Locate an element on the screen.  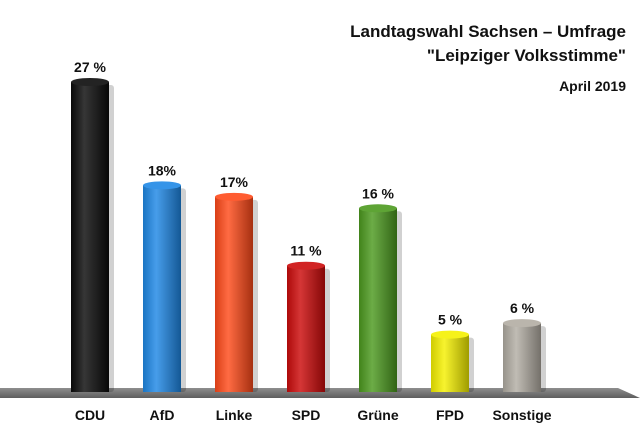
bar-cdu is located at coordinates (90, 237).